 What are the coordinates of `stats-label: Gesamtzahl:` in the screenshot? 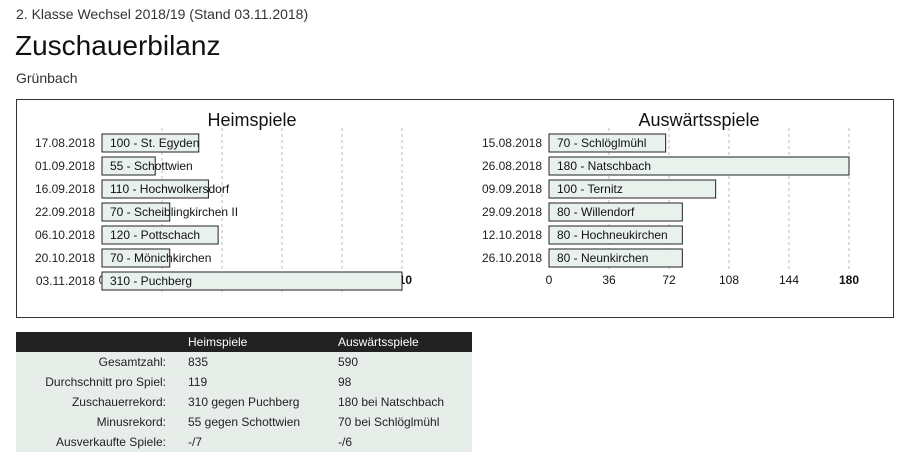 It's located at (132, 362).